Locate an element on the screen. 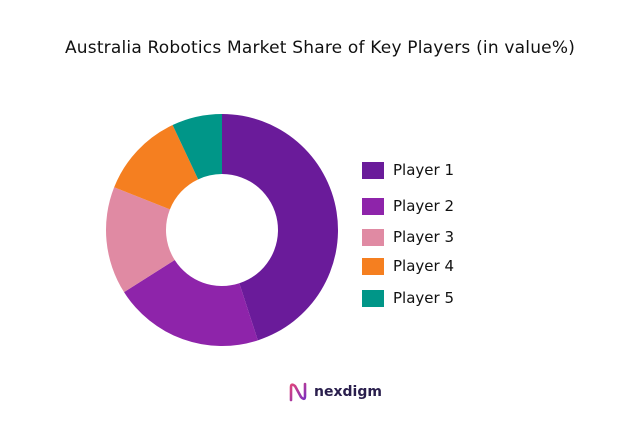  brand-logo: nexdigm is located at coordinates (335, 392).